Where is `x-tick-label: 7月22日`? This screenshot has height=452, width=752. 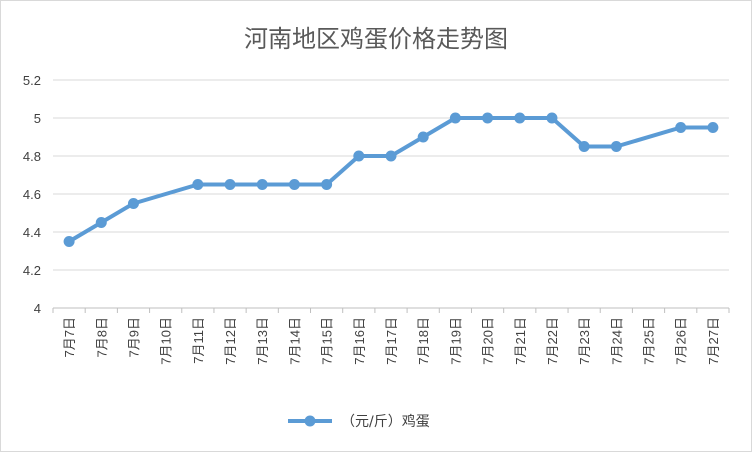
x-tick-label: 7月22日 is located at coordinates (552, 341).